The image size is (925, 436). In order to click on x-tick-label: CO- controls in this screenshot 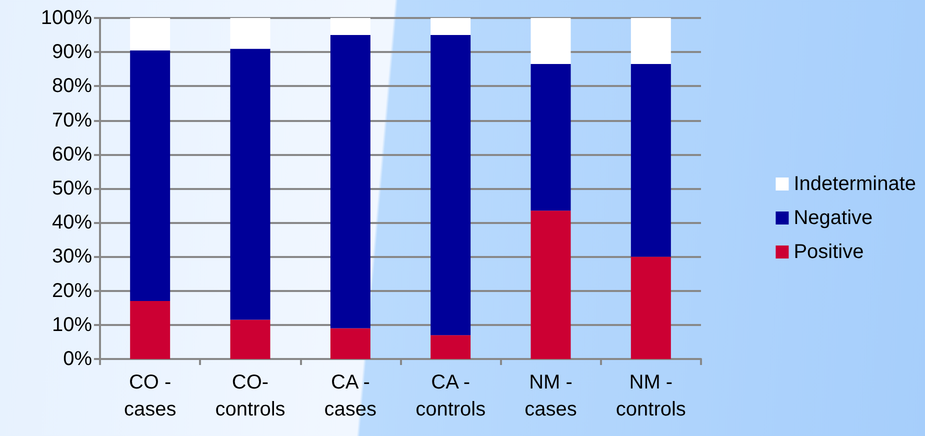, I will do `click(250, 396)`.